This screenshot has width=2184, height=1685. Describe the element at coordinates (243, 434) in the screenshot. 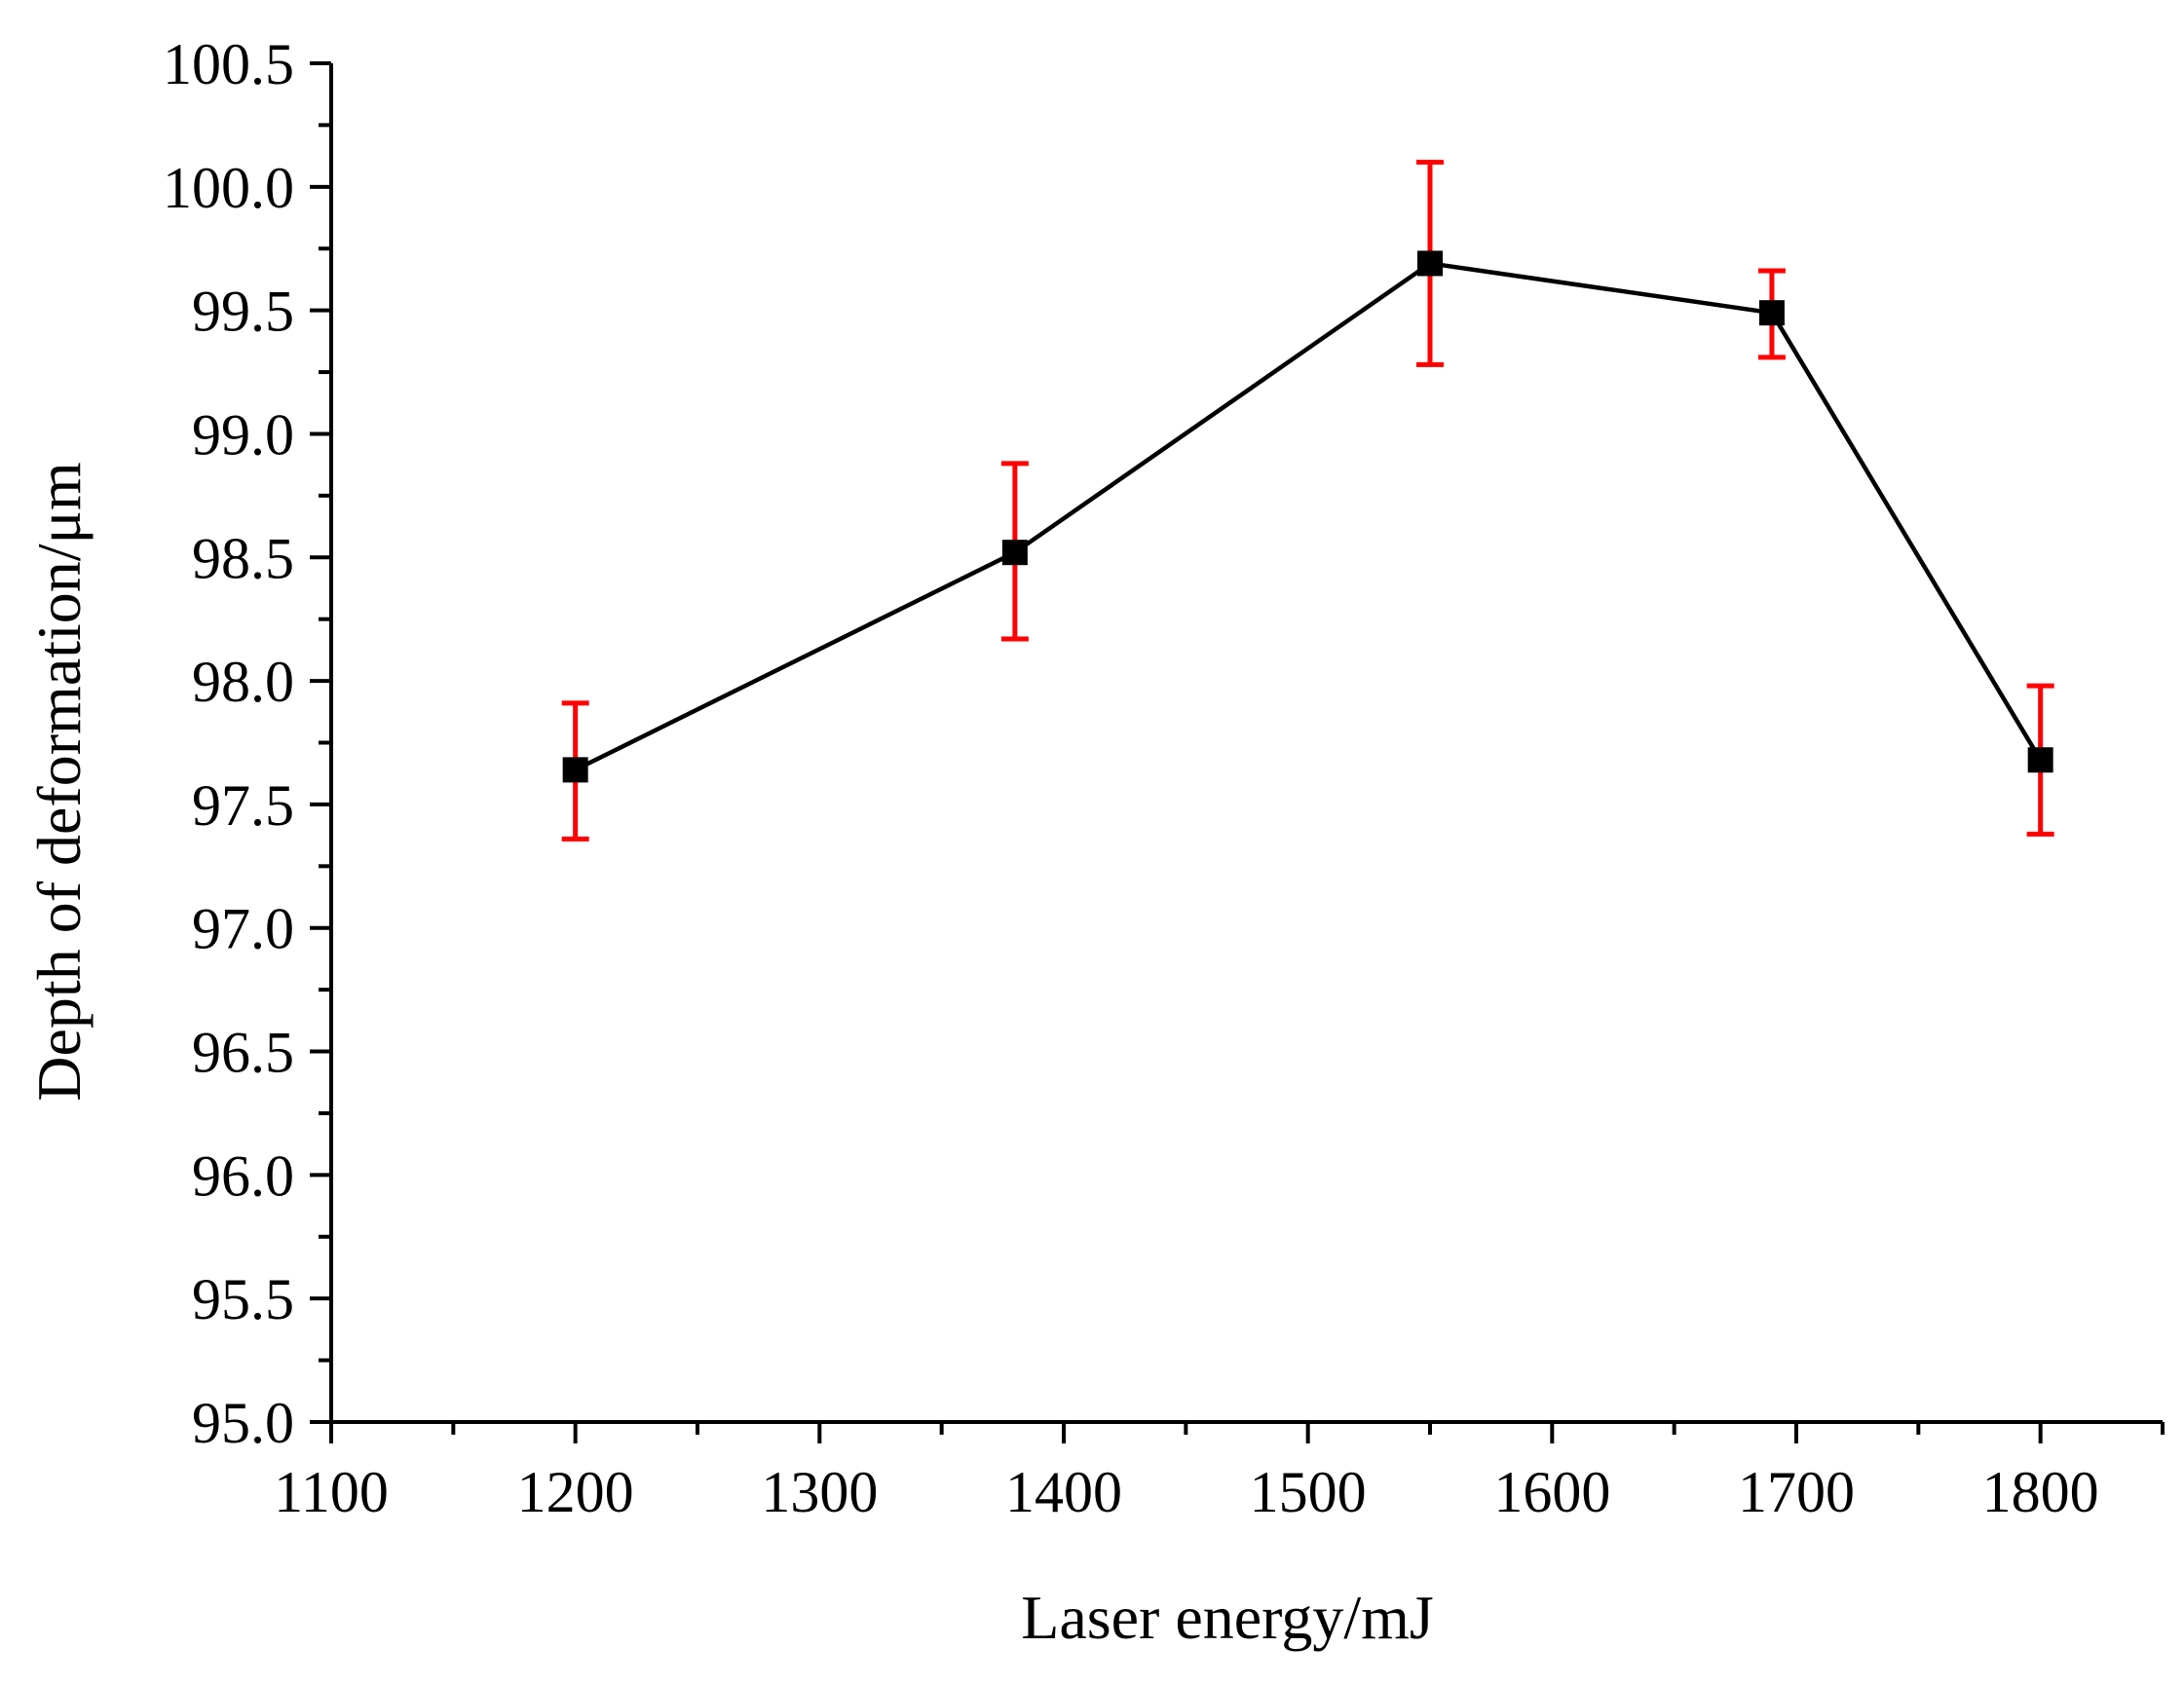

I see `y-tick-label: 99.0` at that location.